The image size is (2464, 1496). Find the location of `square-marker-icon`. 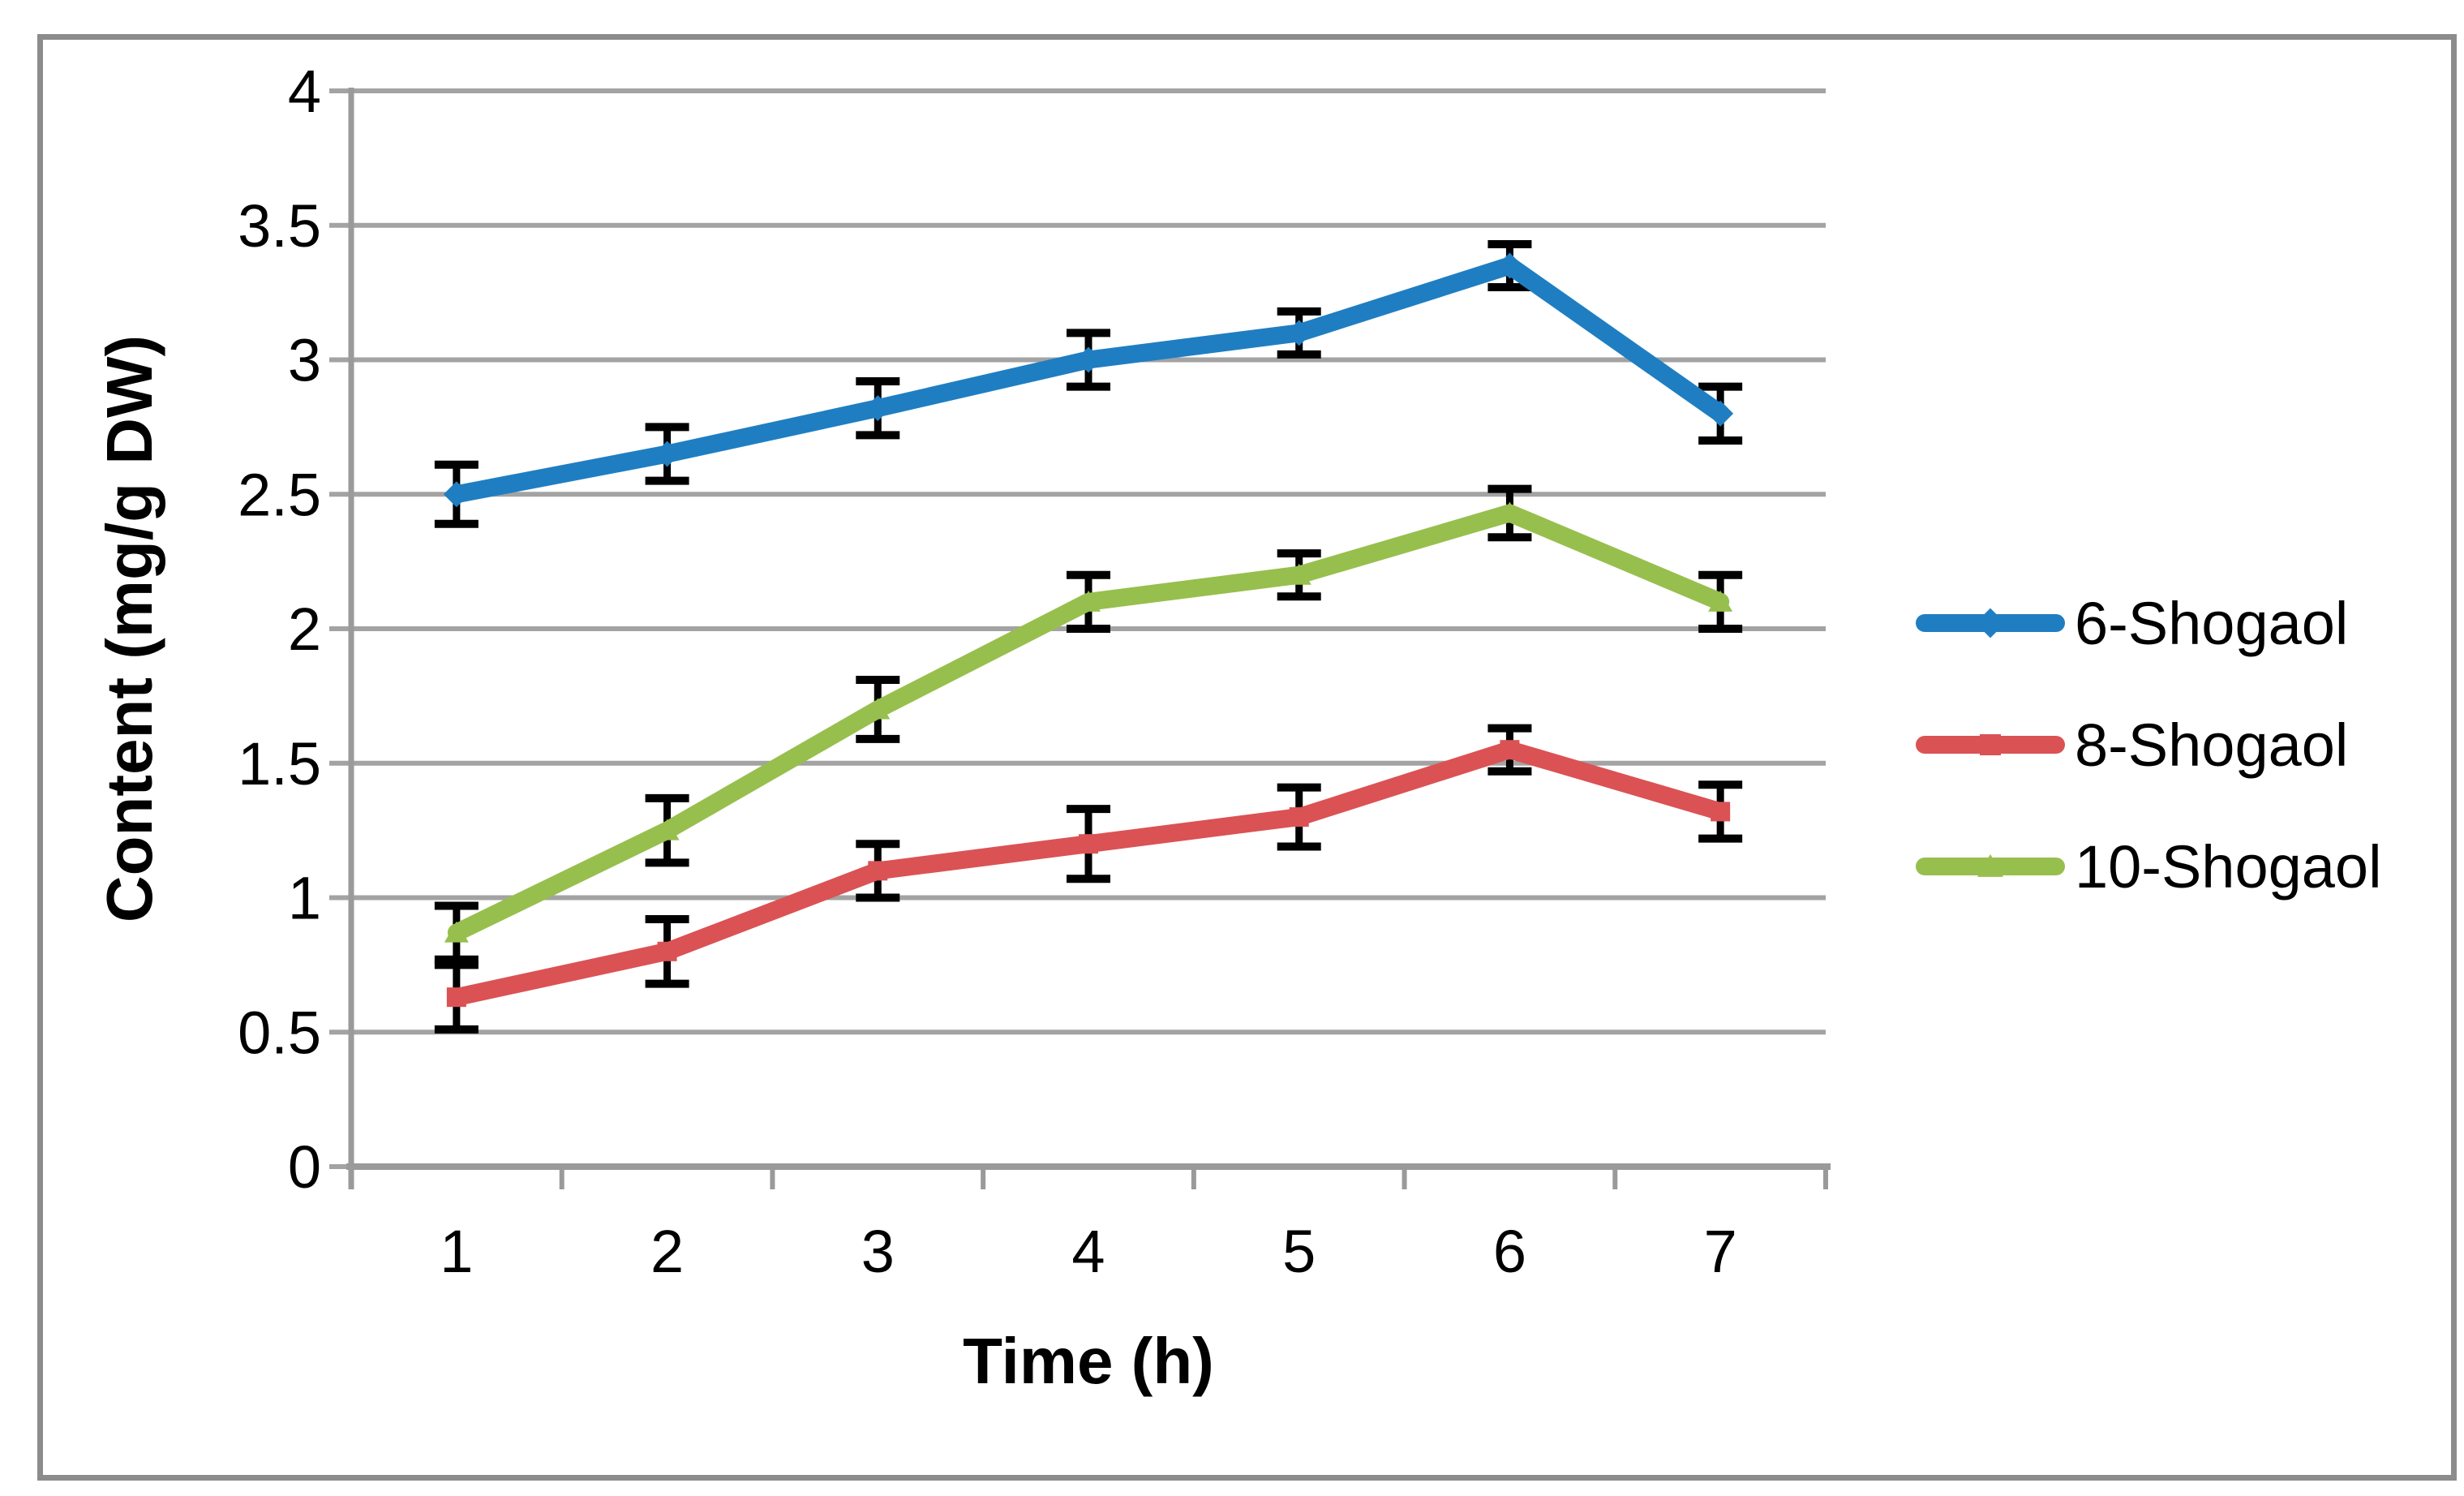

square-marker-icon is located at coordinates (1990, 745).